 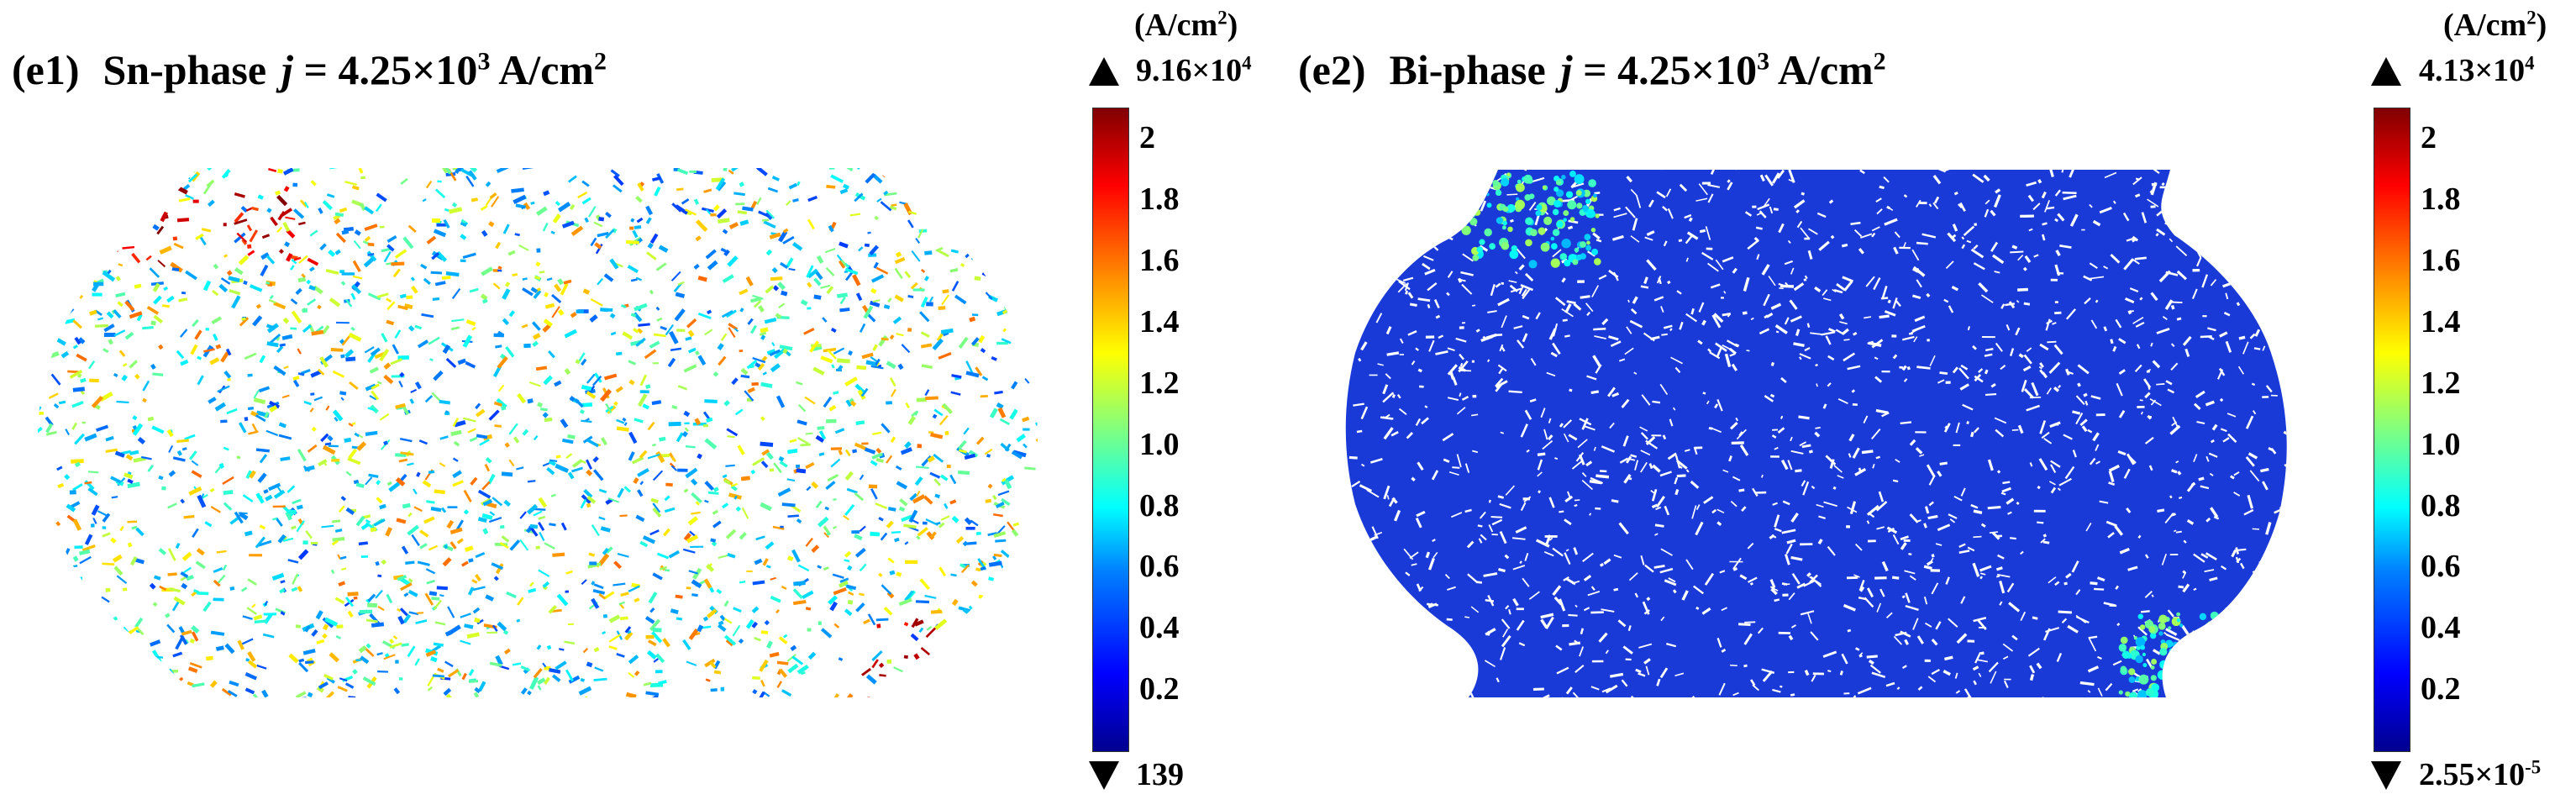 I want to click on j-value: 4.25×10, so click(x=1687, y=69).